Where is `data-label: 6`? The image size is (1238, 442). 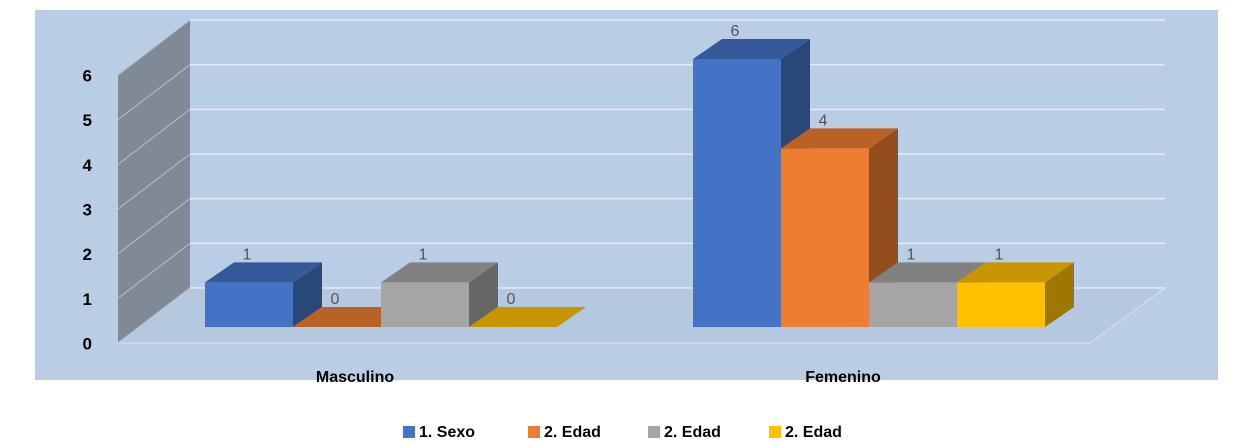
data-label: 6 is located at coordinates (735, 31).